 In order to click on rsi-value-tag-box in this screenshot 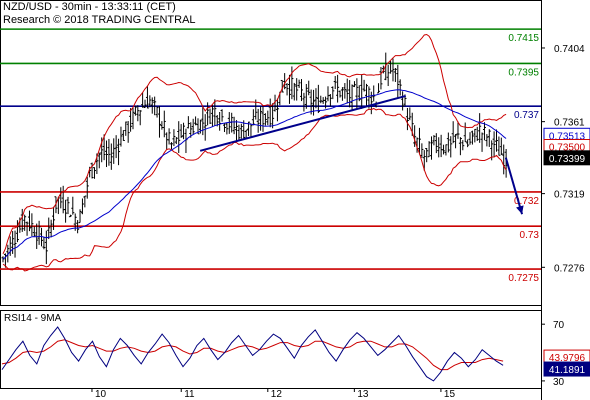, I will do `click(566, 369)`.